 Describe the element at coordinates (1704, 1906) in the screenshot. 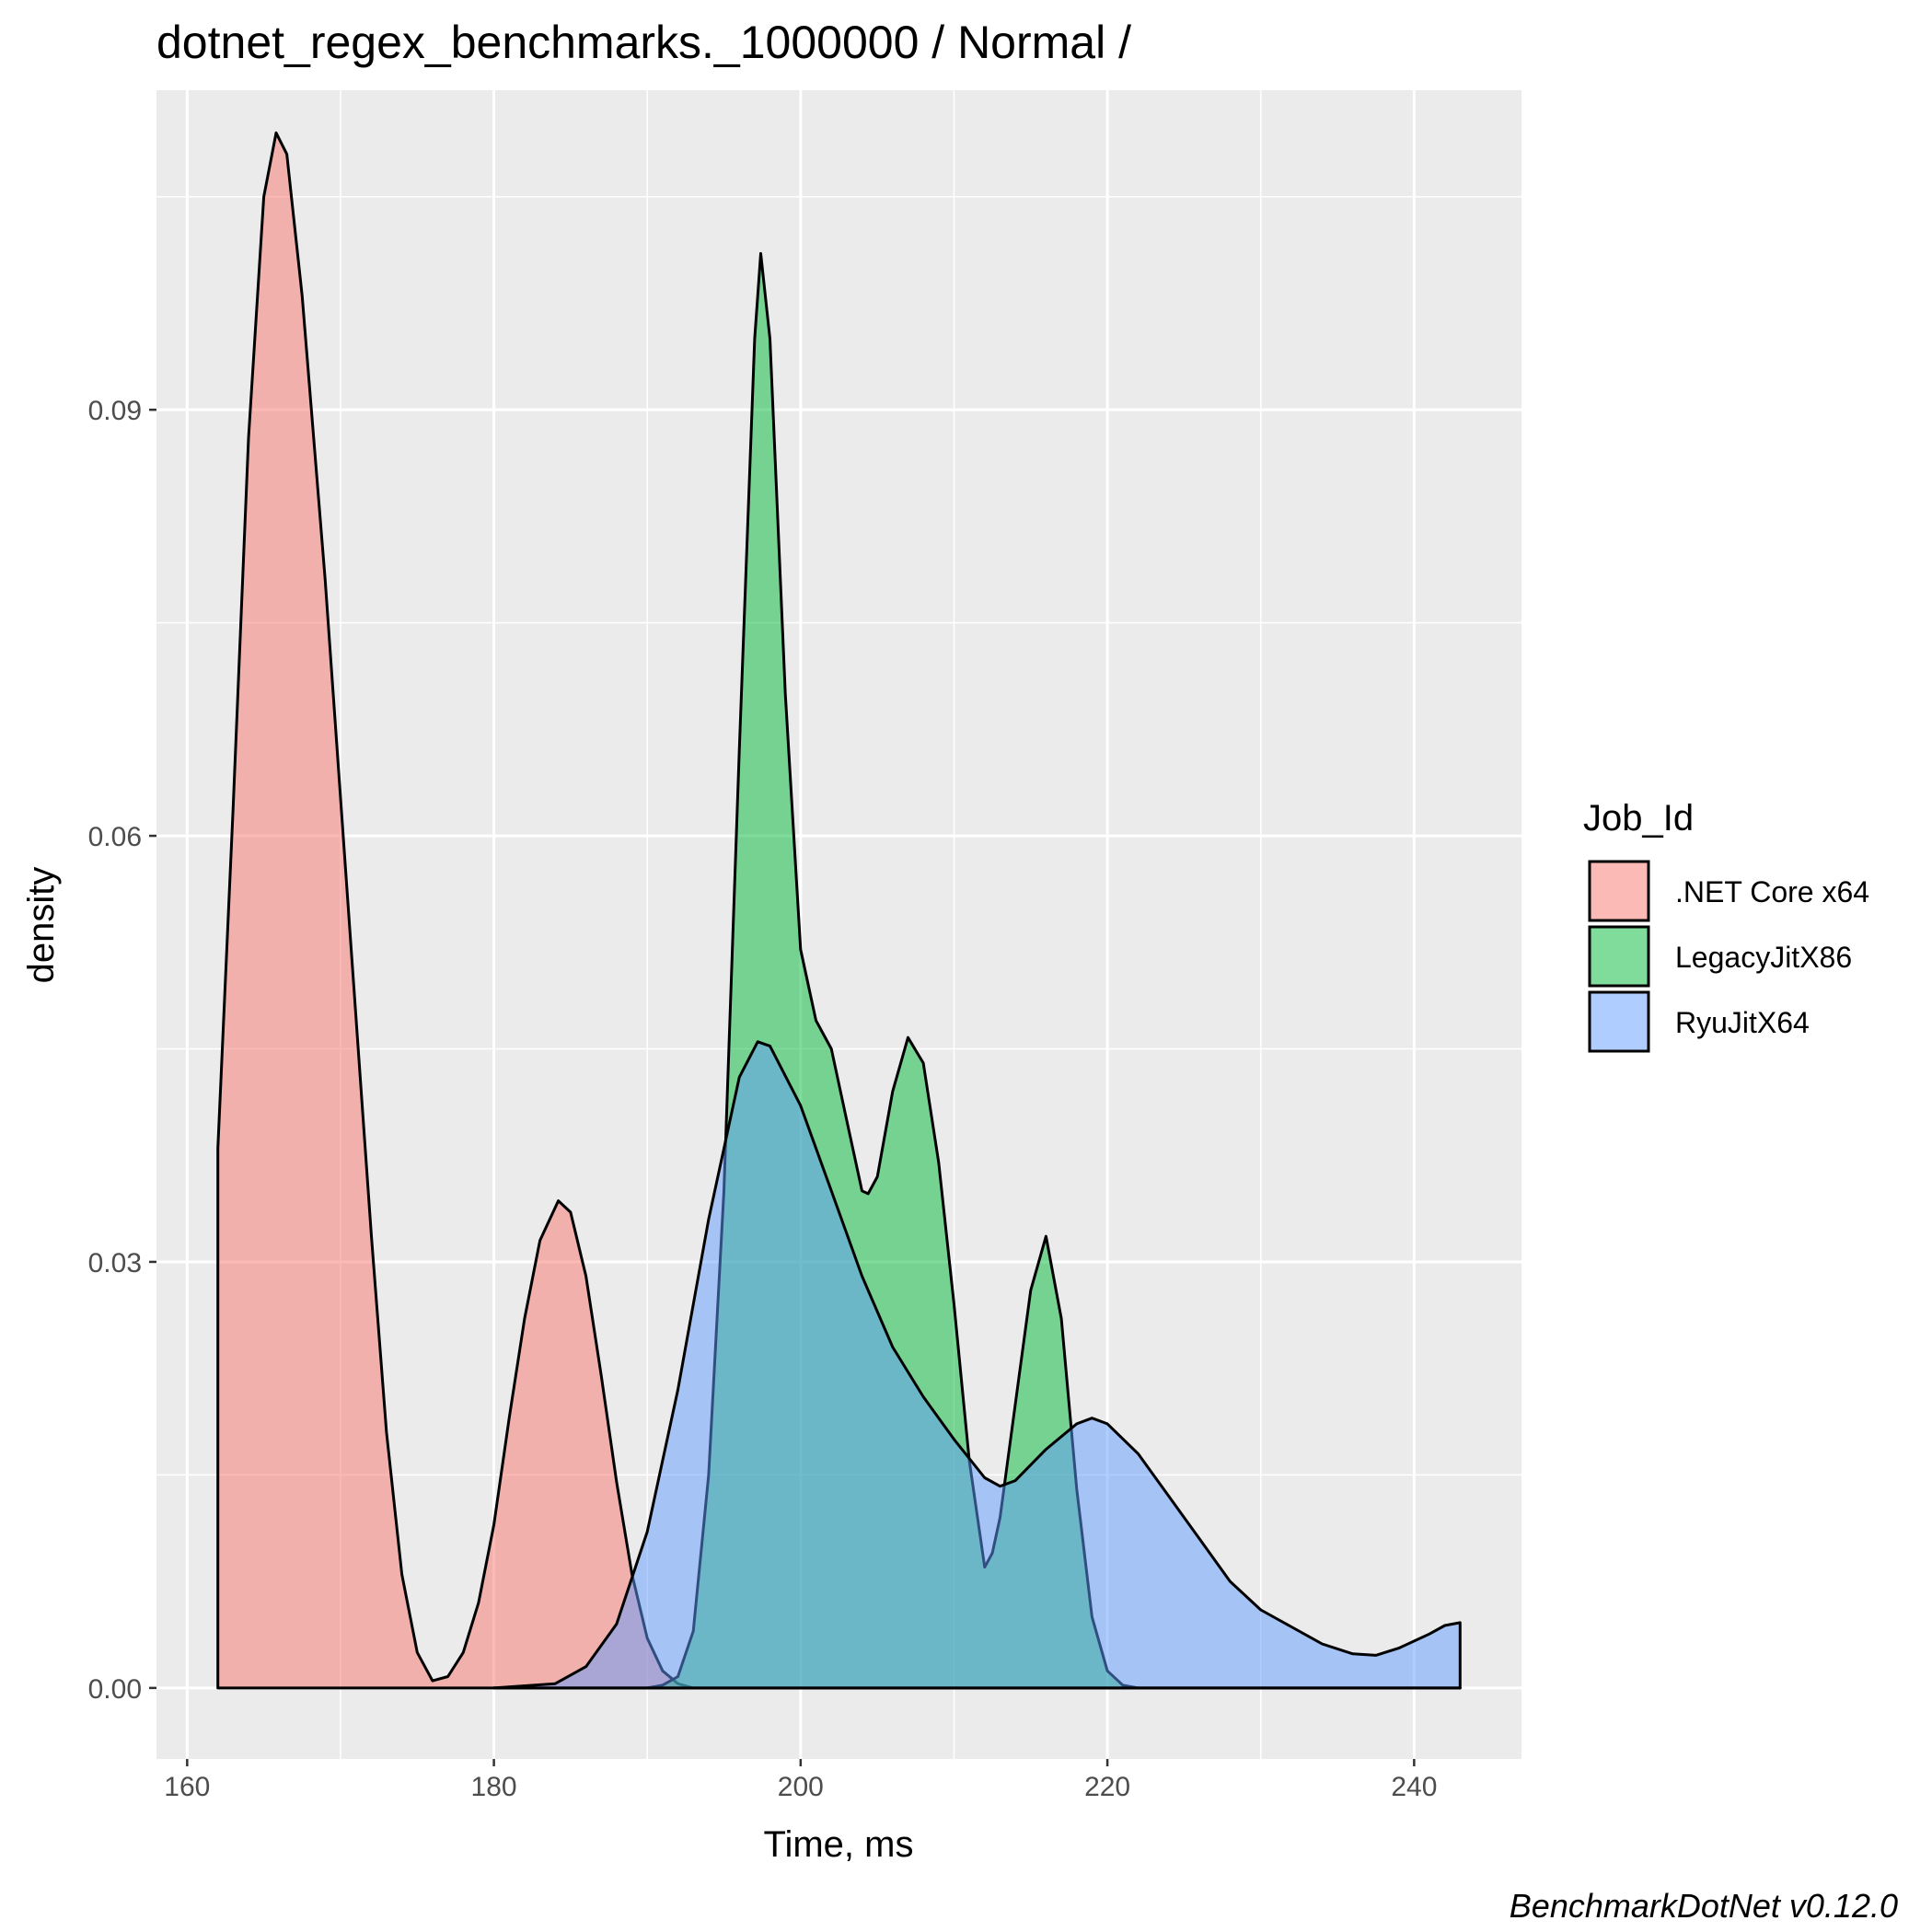

I see `caption: BenchmarkDotNet v0.12.0` at that location.